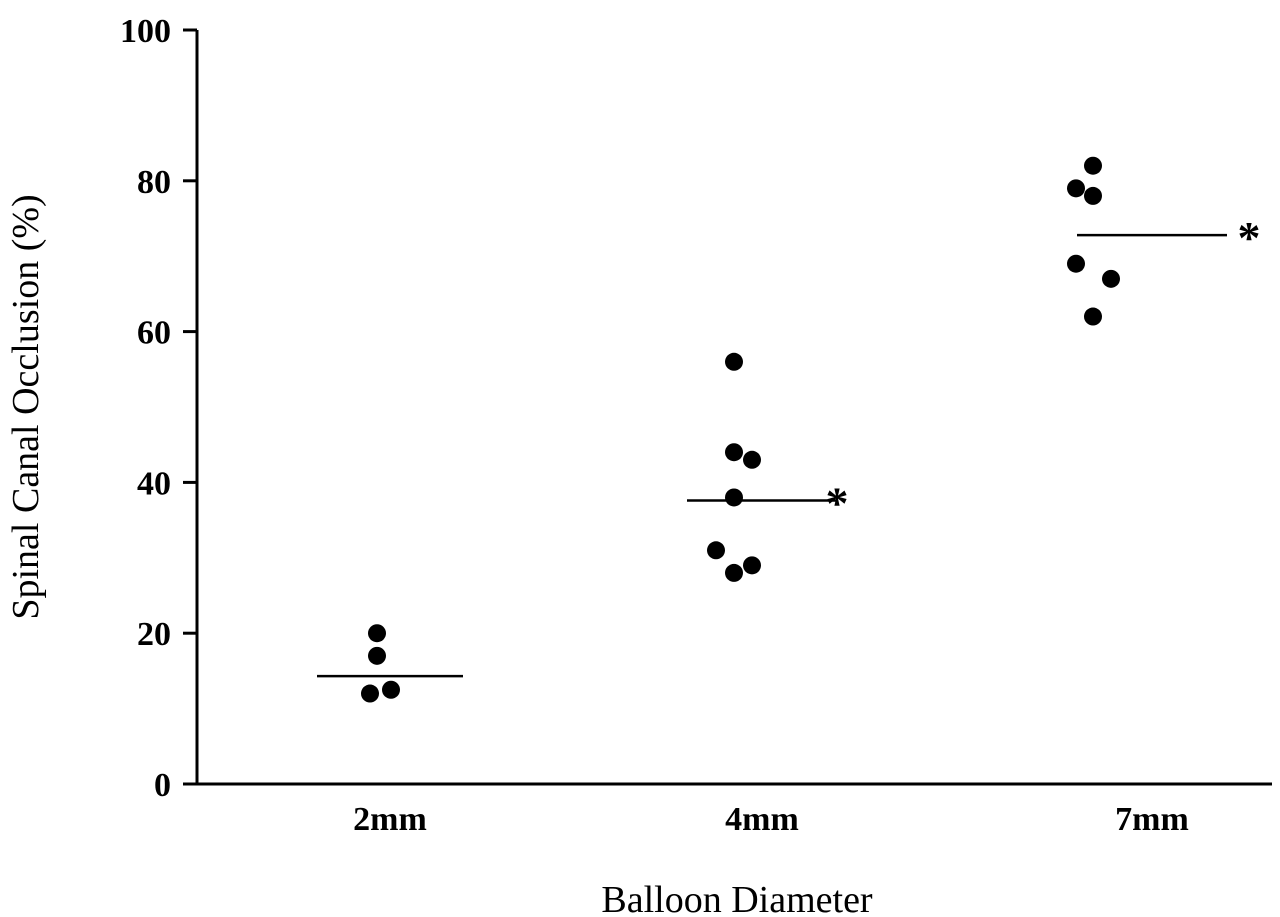 The image size is (1280, 917). I want to click on y-tick-label: 60, so click(154, 333).